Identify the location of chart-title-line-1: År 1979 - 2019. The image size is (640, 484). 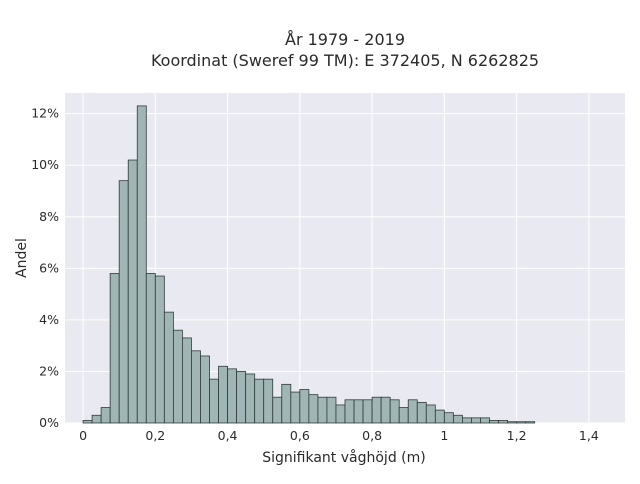
(345, 39).